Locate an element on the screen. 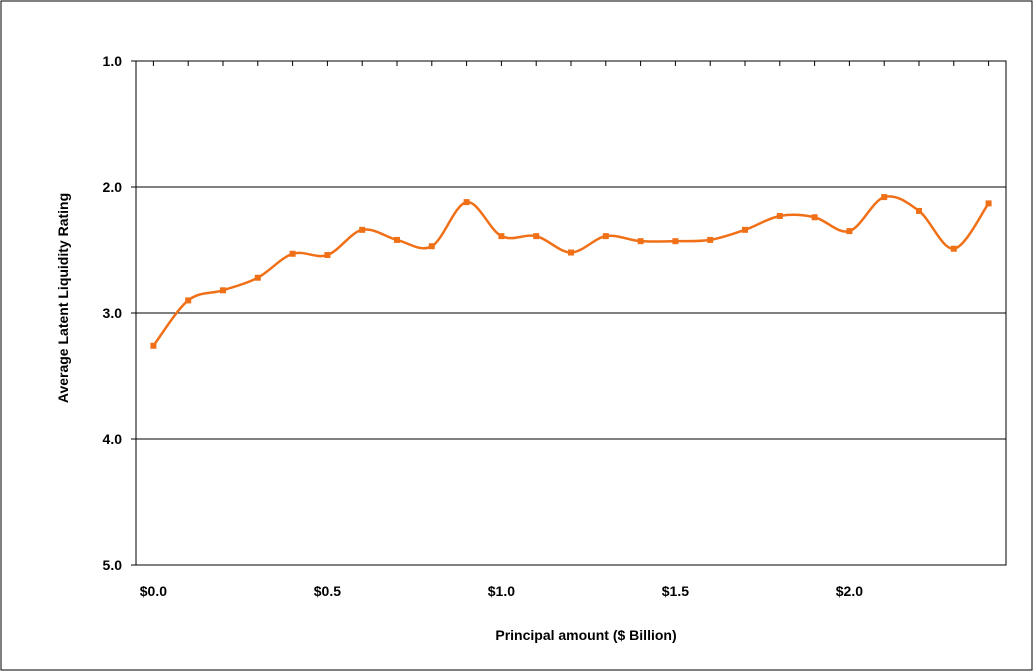  y-tick-label: 3.0 is located at coordinates (113, 313).